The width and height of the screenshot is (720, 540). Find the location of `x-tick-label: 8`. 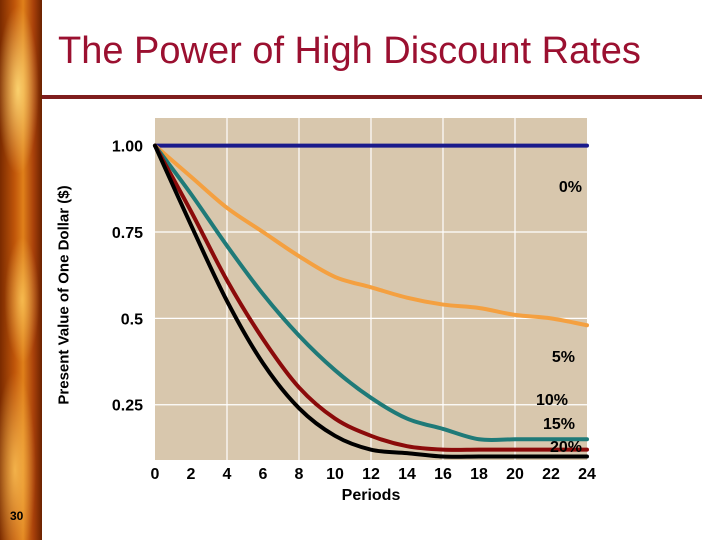

x-tick-label: 8 is located at coordinates (299, 474).